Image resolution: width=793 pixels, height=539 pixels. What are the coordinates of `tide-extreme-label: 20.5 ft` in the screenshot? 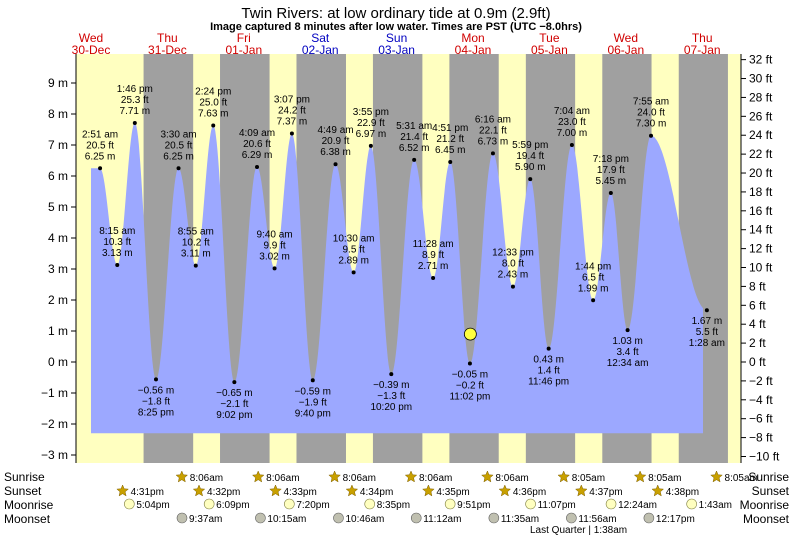 It's located at (179, 145).